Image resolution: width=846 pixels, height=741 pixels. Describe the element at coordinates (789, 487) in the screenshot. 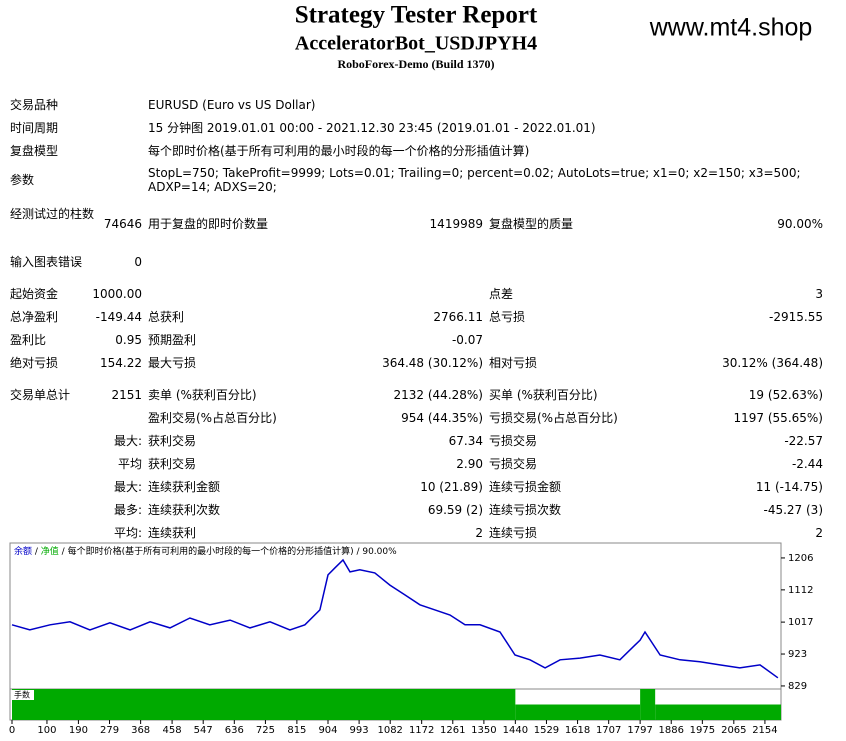

I see `stat-value: 11 (-14.75)` at that location.